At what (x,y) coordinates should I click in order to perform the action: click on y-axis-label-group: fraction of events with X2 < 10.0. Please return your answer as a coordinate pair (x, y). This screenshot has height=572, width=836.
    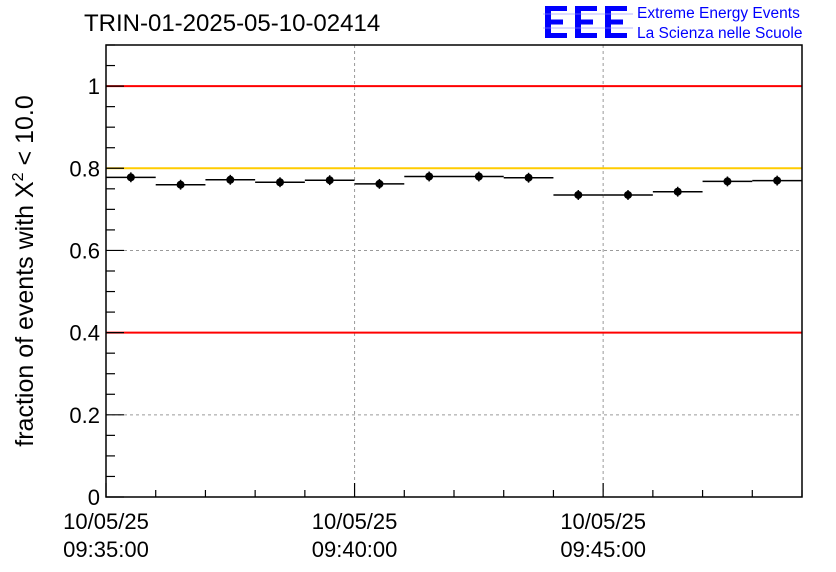
    Looking at the image, I should click on (24, 270).